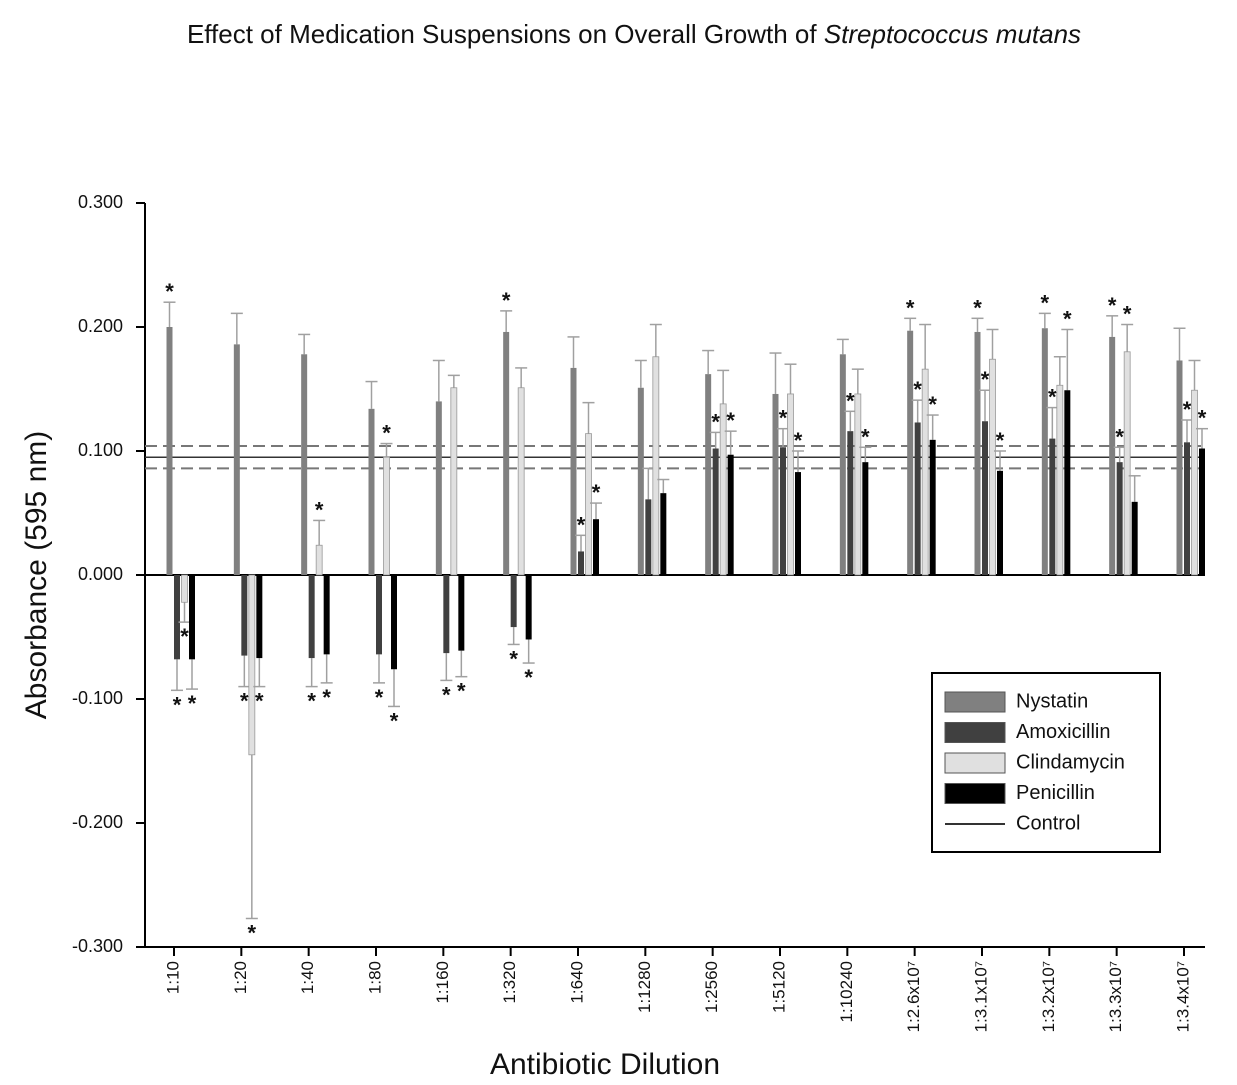  Describe the element at coordinates (778, 987) in the screenshot. I see `x-tick-label: 1:5120` at that location.